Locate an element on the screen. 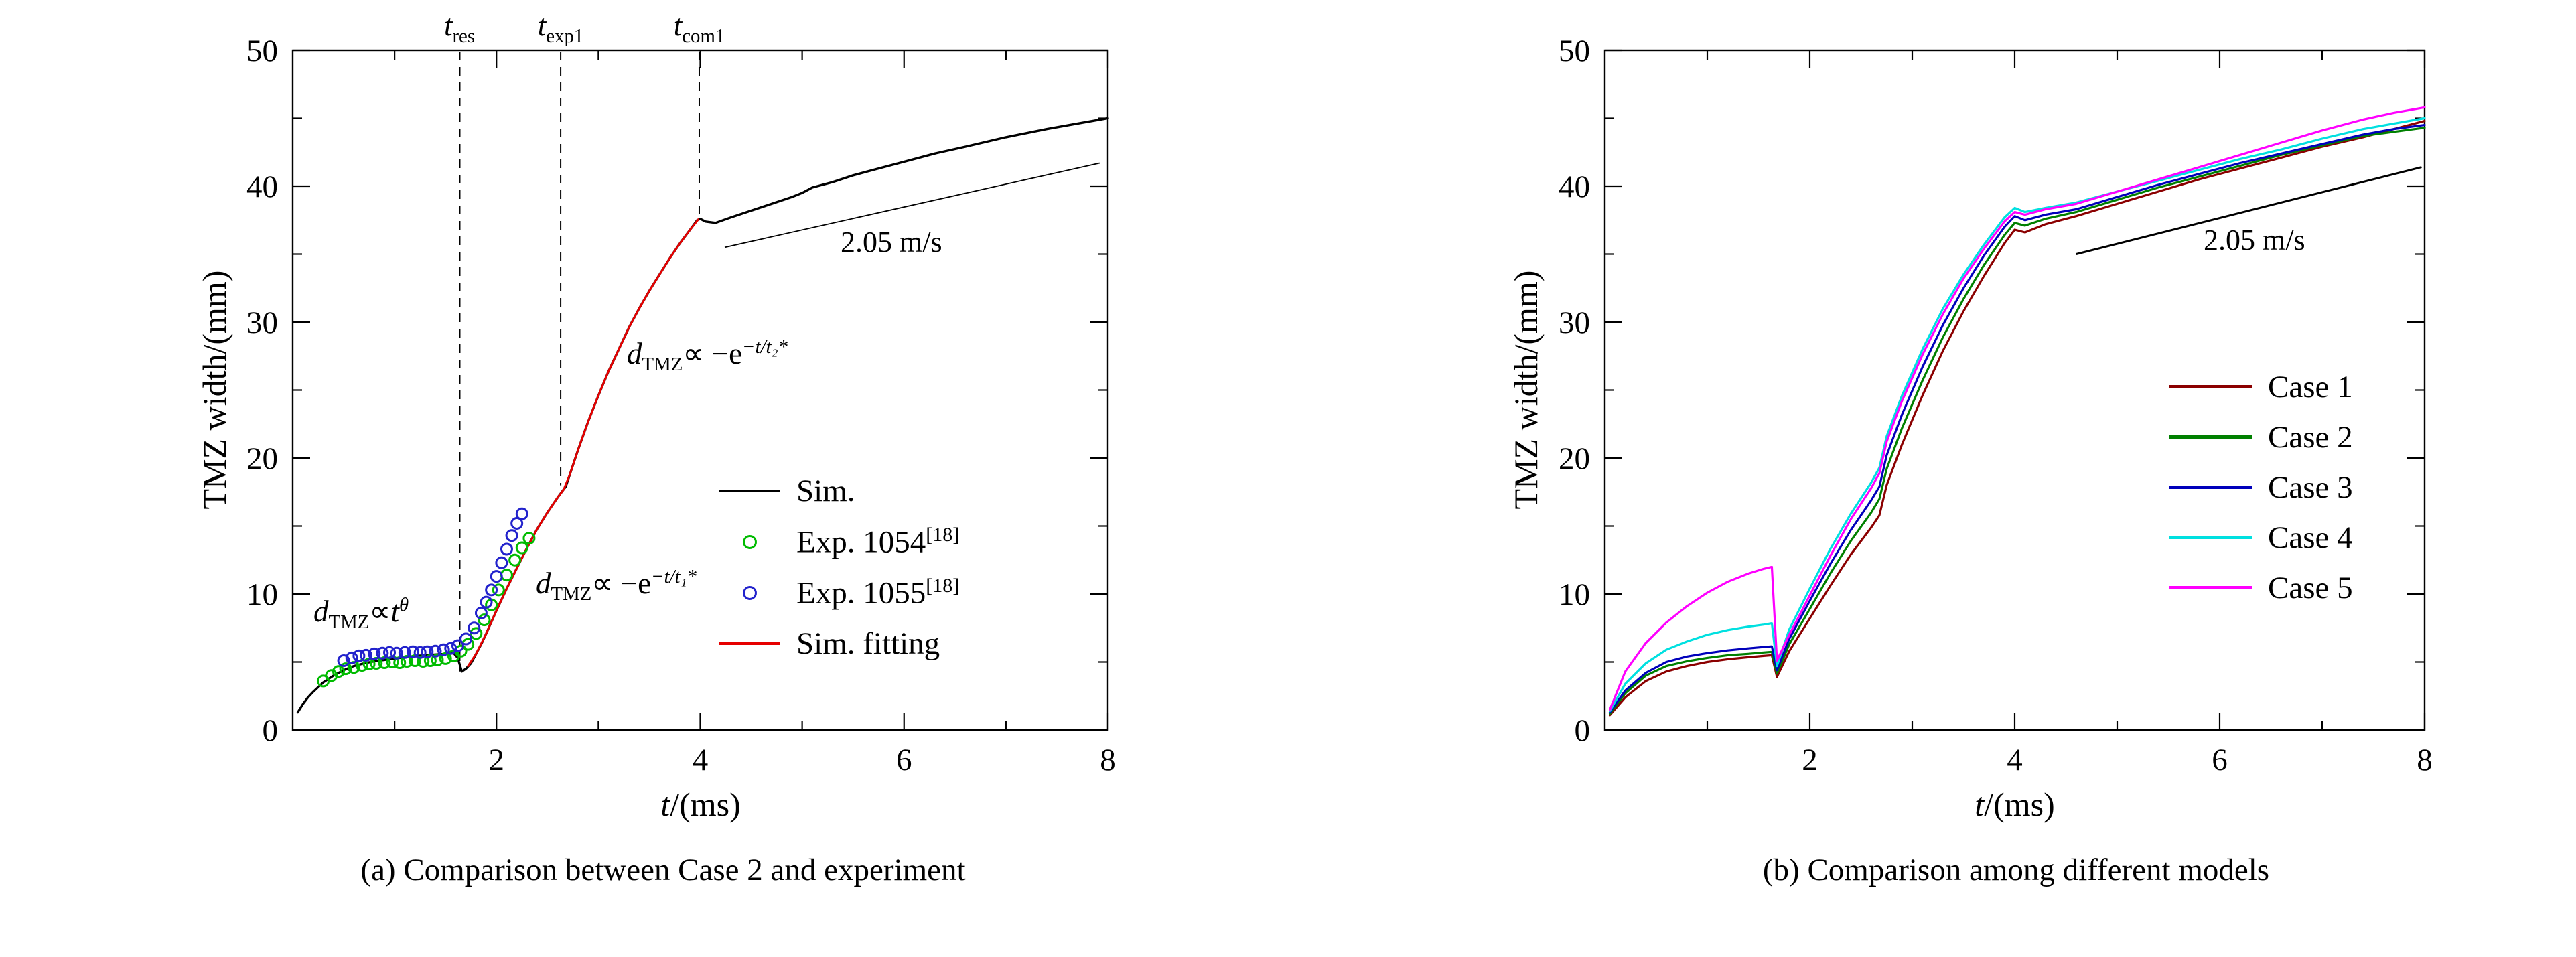  x-axis-title-a: t/(ms) is located at coordinates (700, 804).